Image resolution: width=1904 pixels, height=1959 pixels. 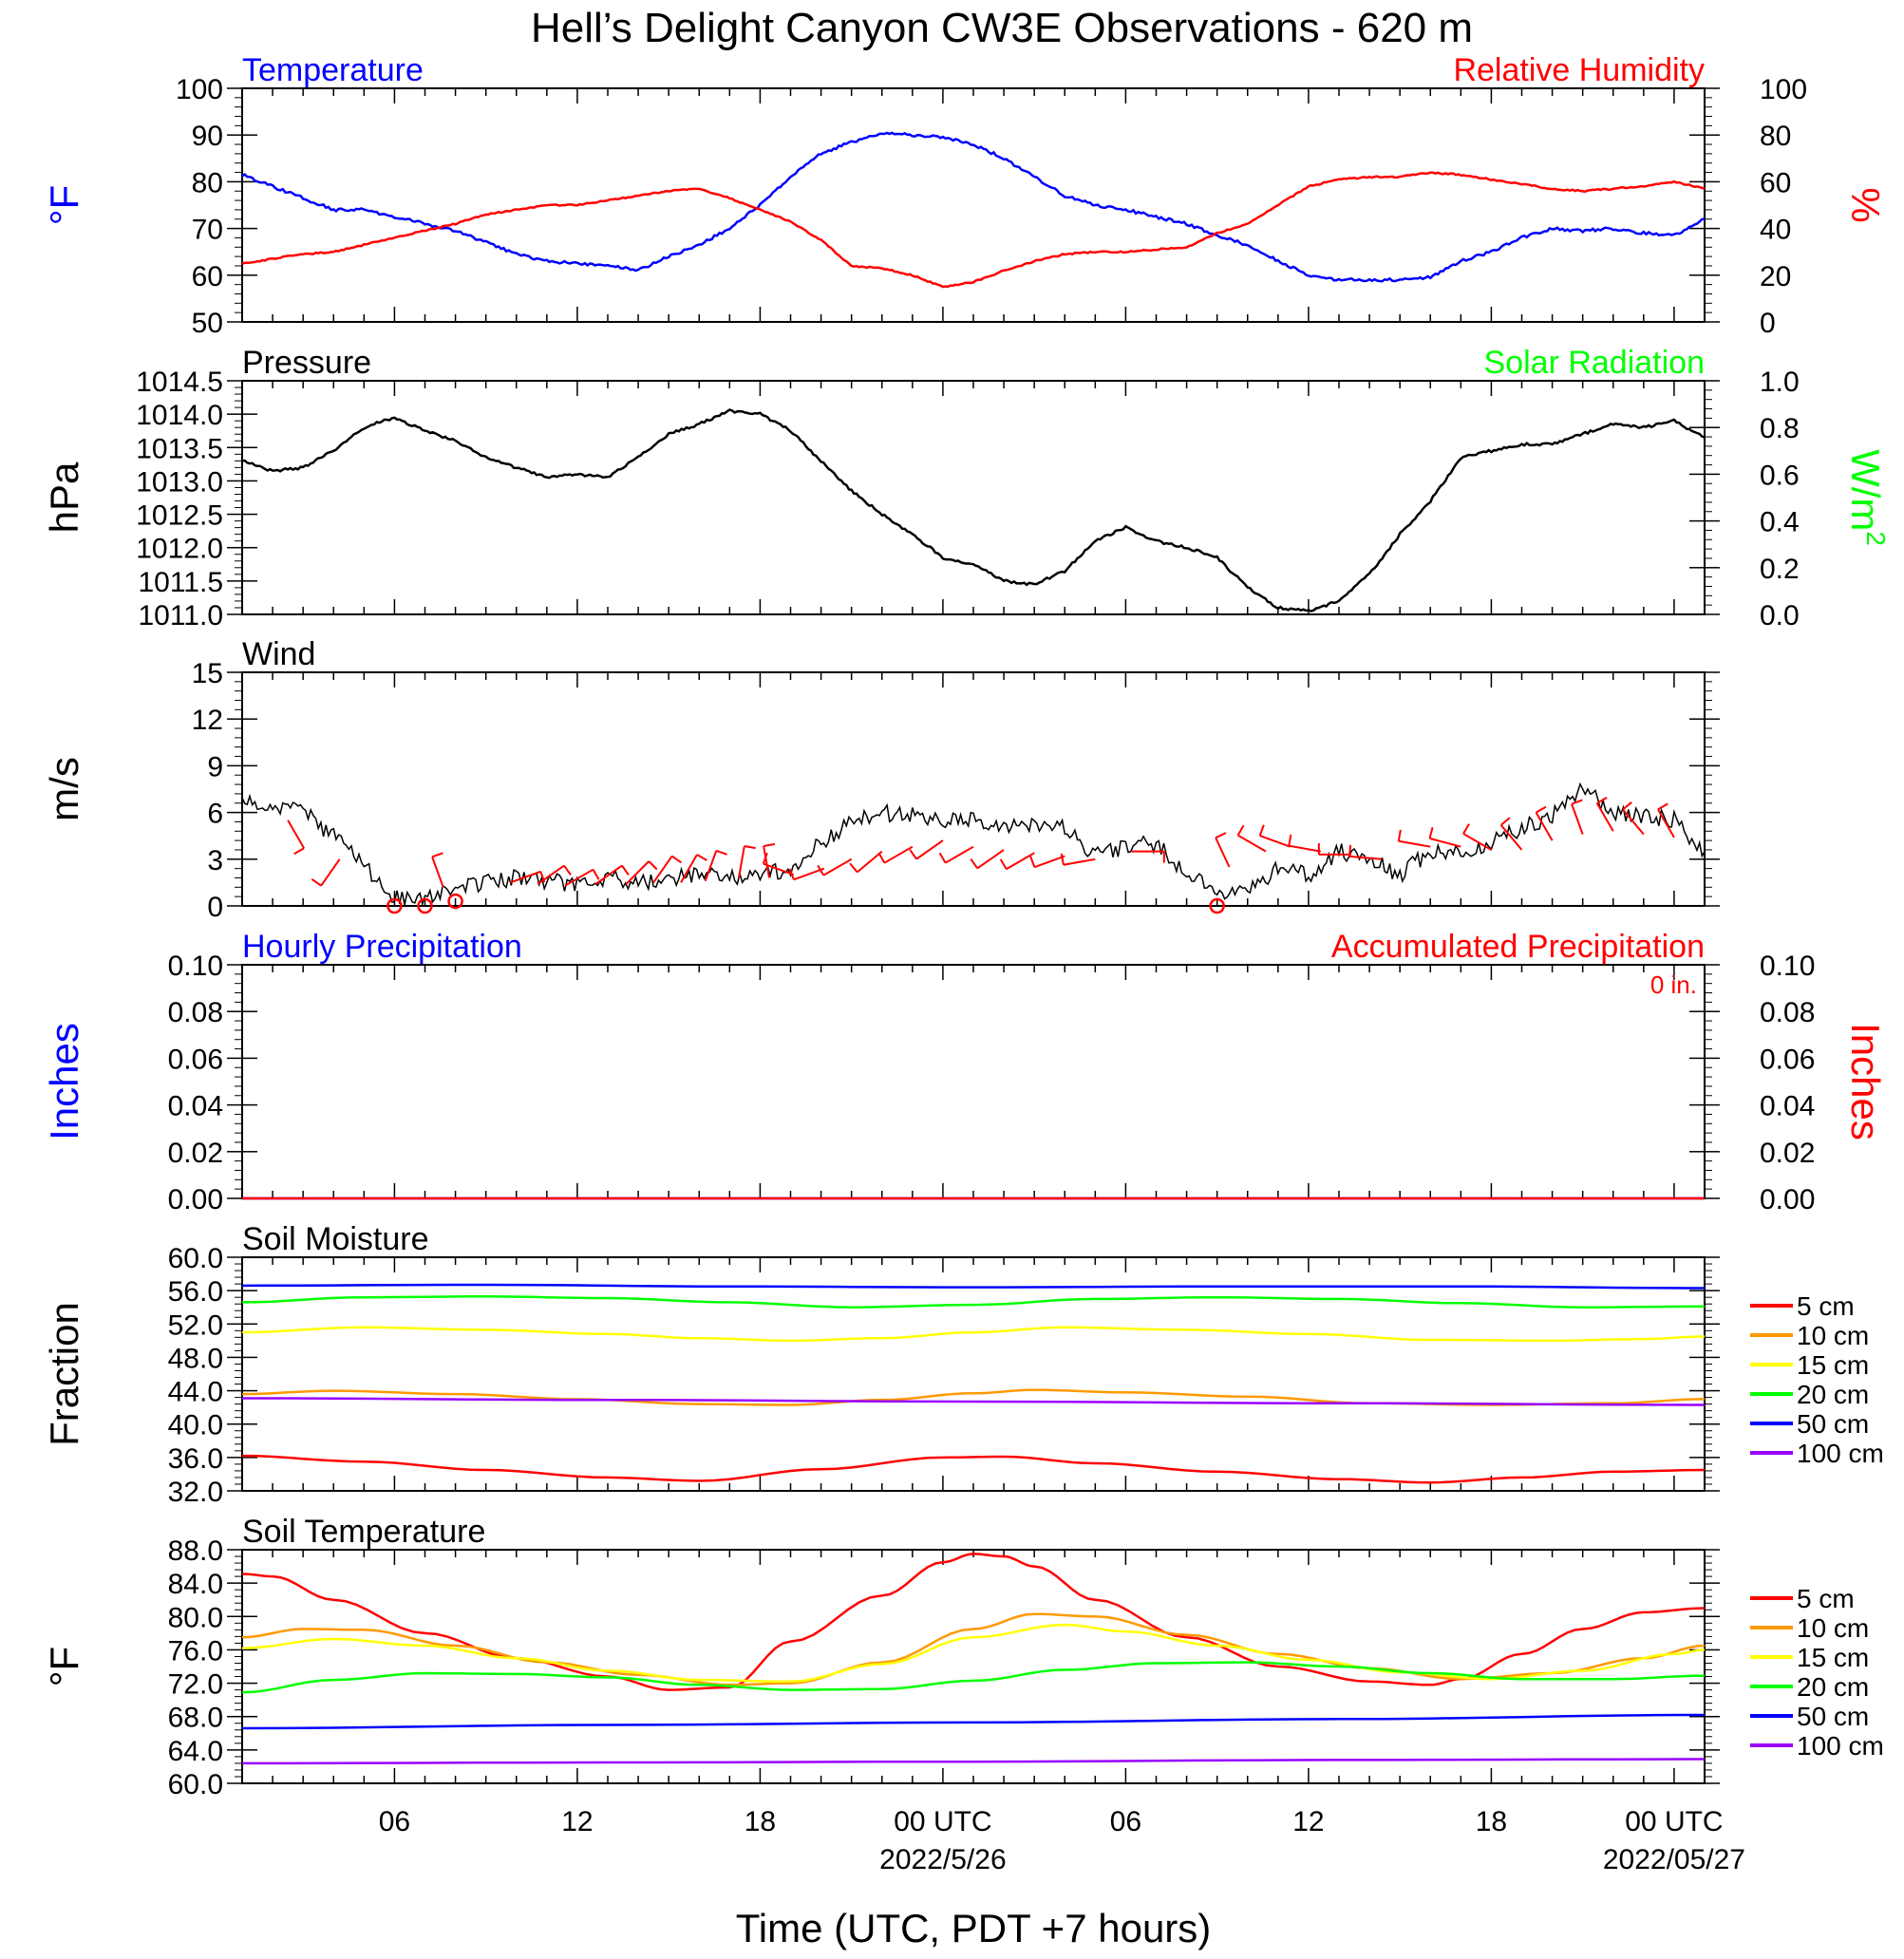 I want to click on legend-label: 100 cm, so click(x=1840, y=1453).